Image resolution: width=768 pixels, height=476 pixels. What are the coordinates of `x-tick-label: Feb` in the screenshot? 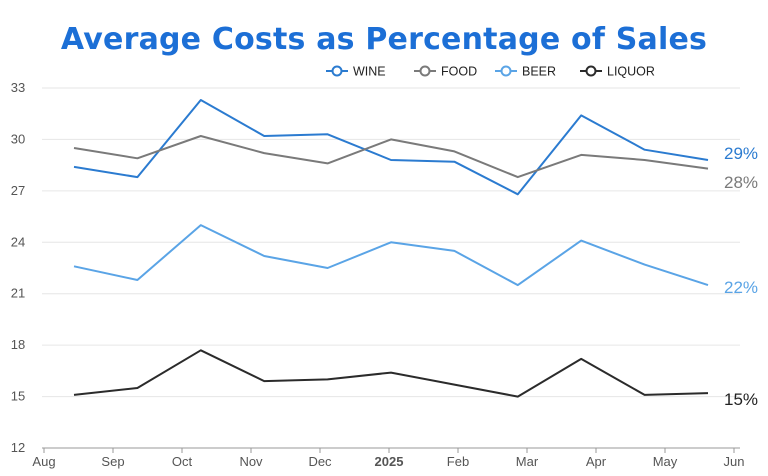 It's located at (458, 461).